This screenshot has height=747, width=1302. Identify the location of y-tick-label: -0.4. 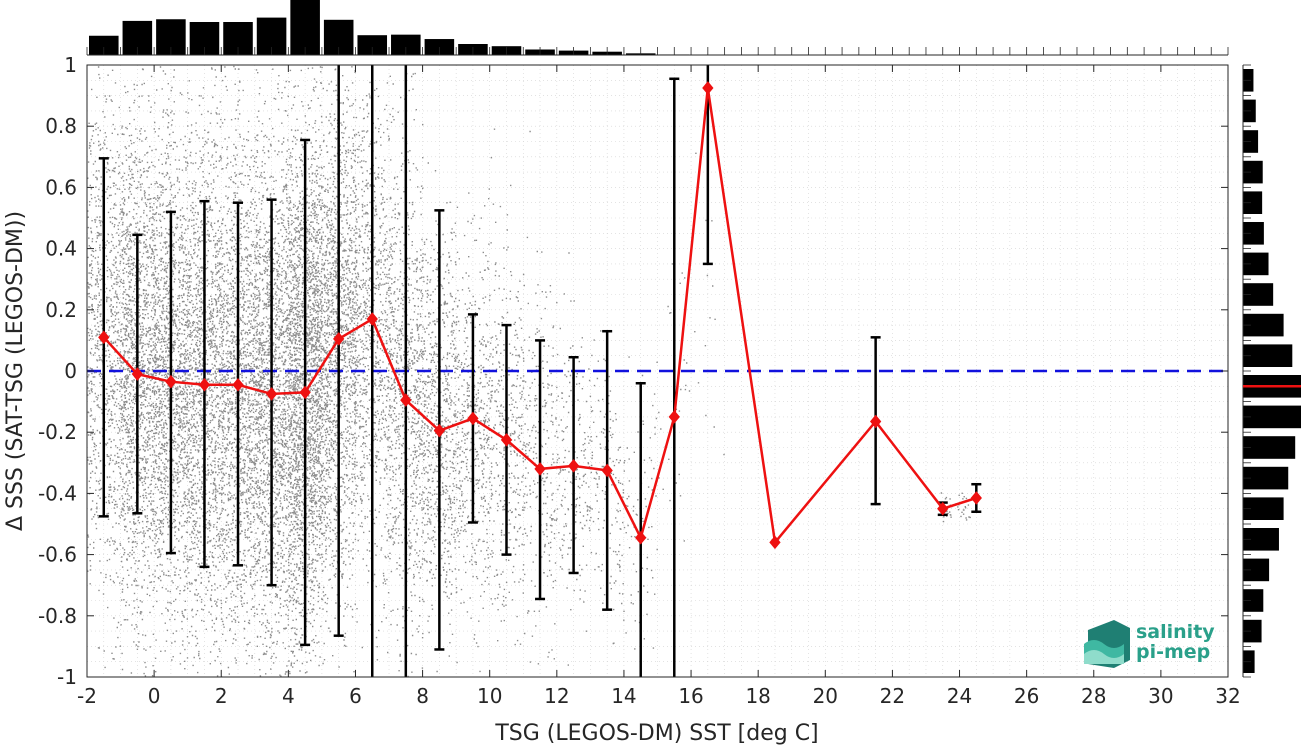
(57, 493).